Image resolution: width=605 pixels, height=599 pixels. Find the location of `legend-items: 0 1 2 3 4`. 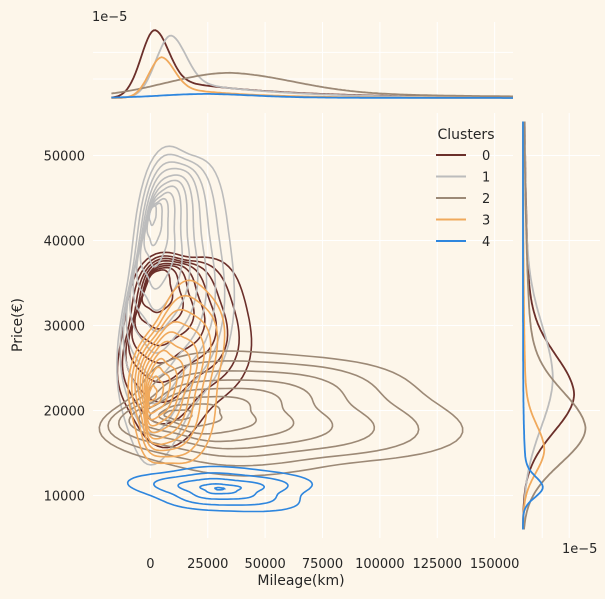

legend-items: 0 1 2 3 4 is located at coordinates (463, 199).